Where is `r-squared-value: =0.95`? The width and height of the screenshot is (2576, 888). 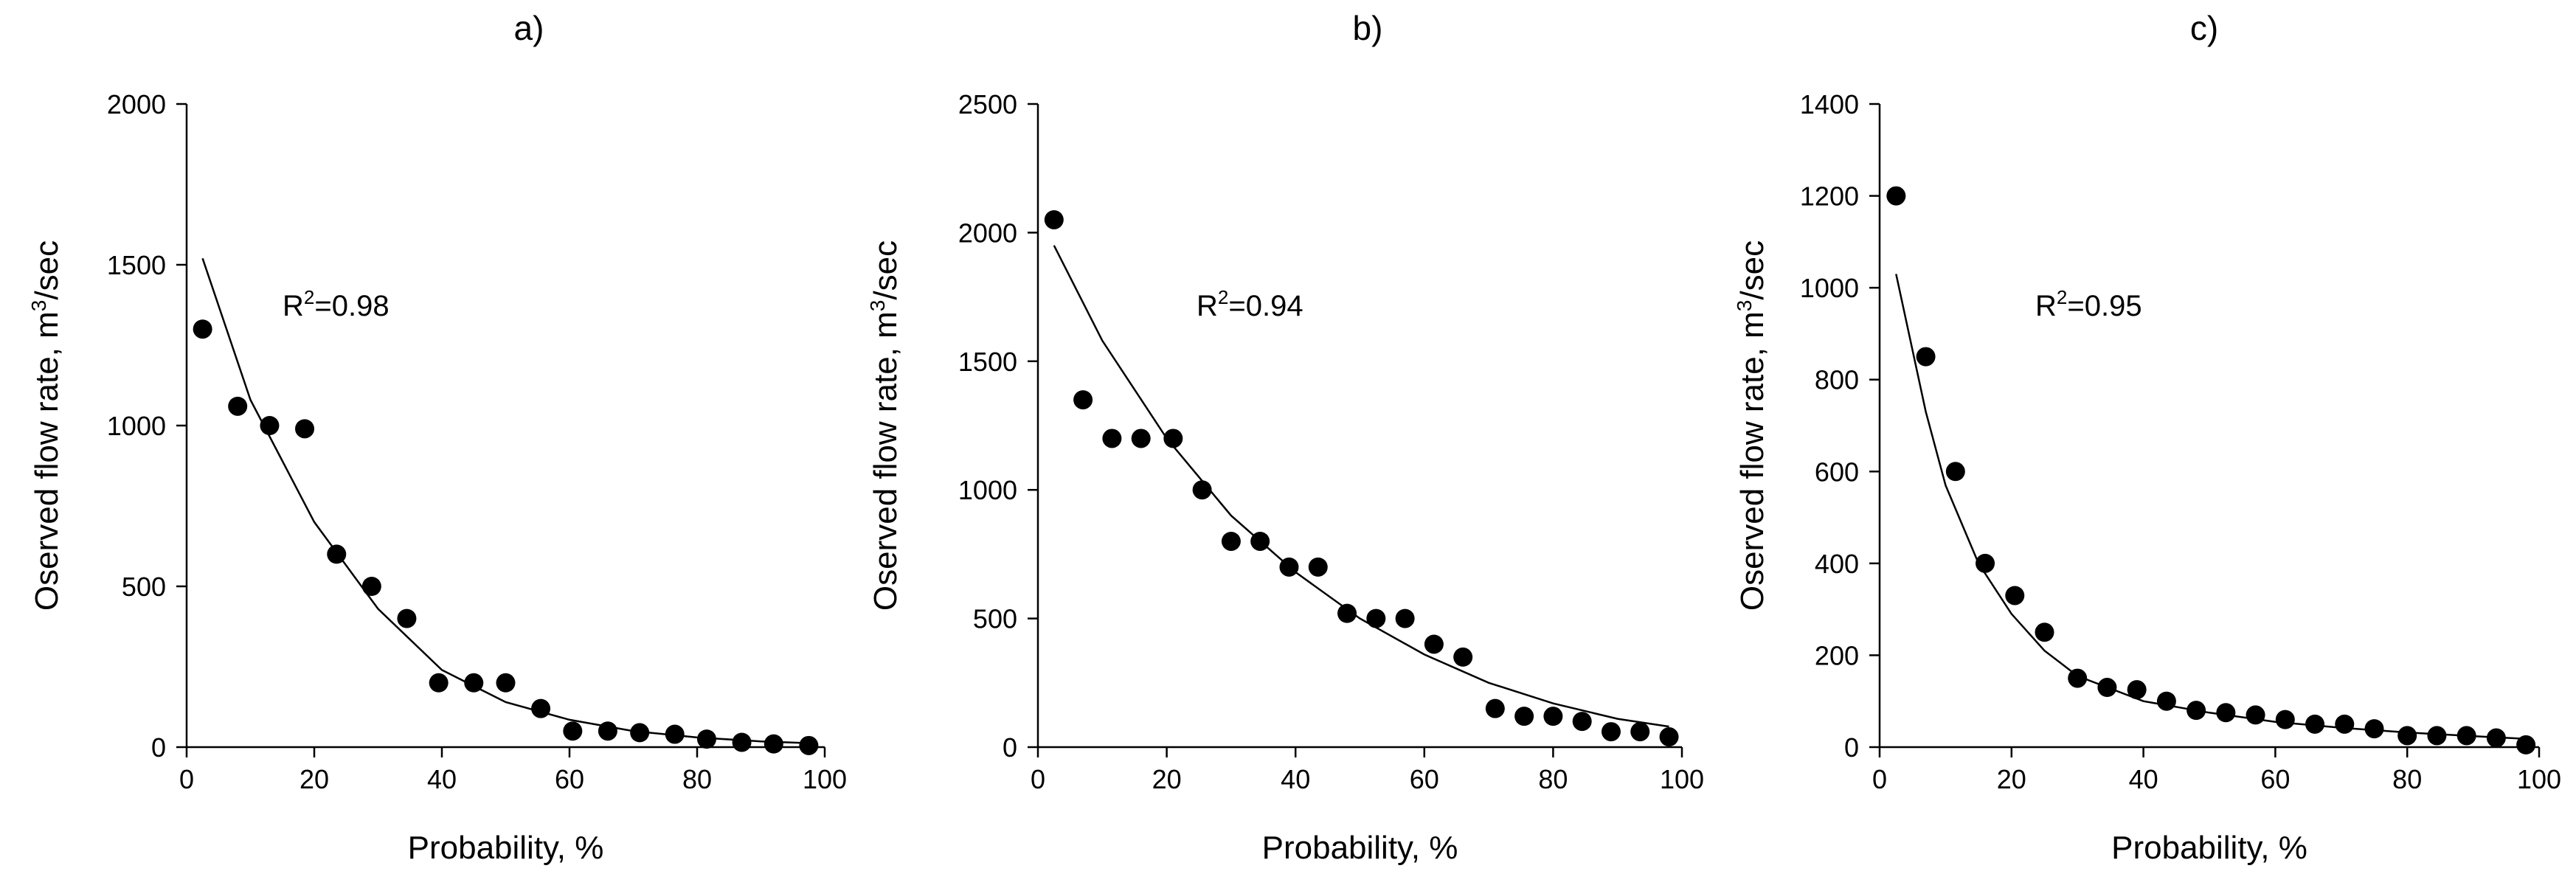 r-squared-value: =0.95 is located at coordinates (2104, 306).